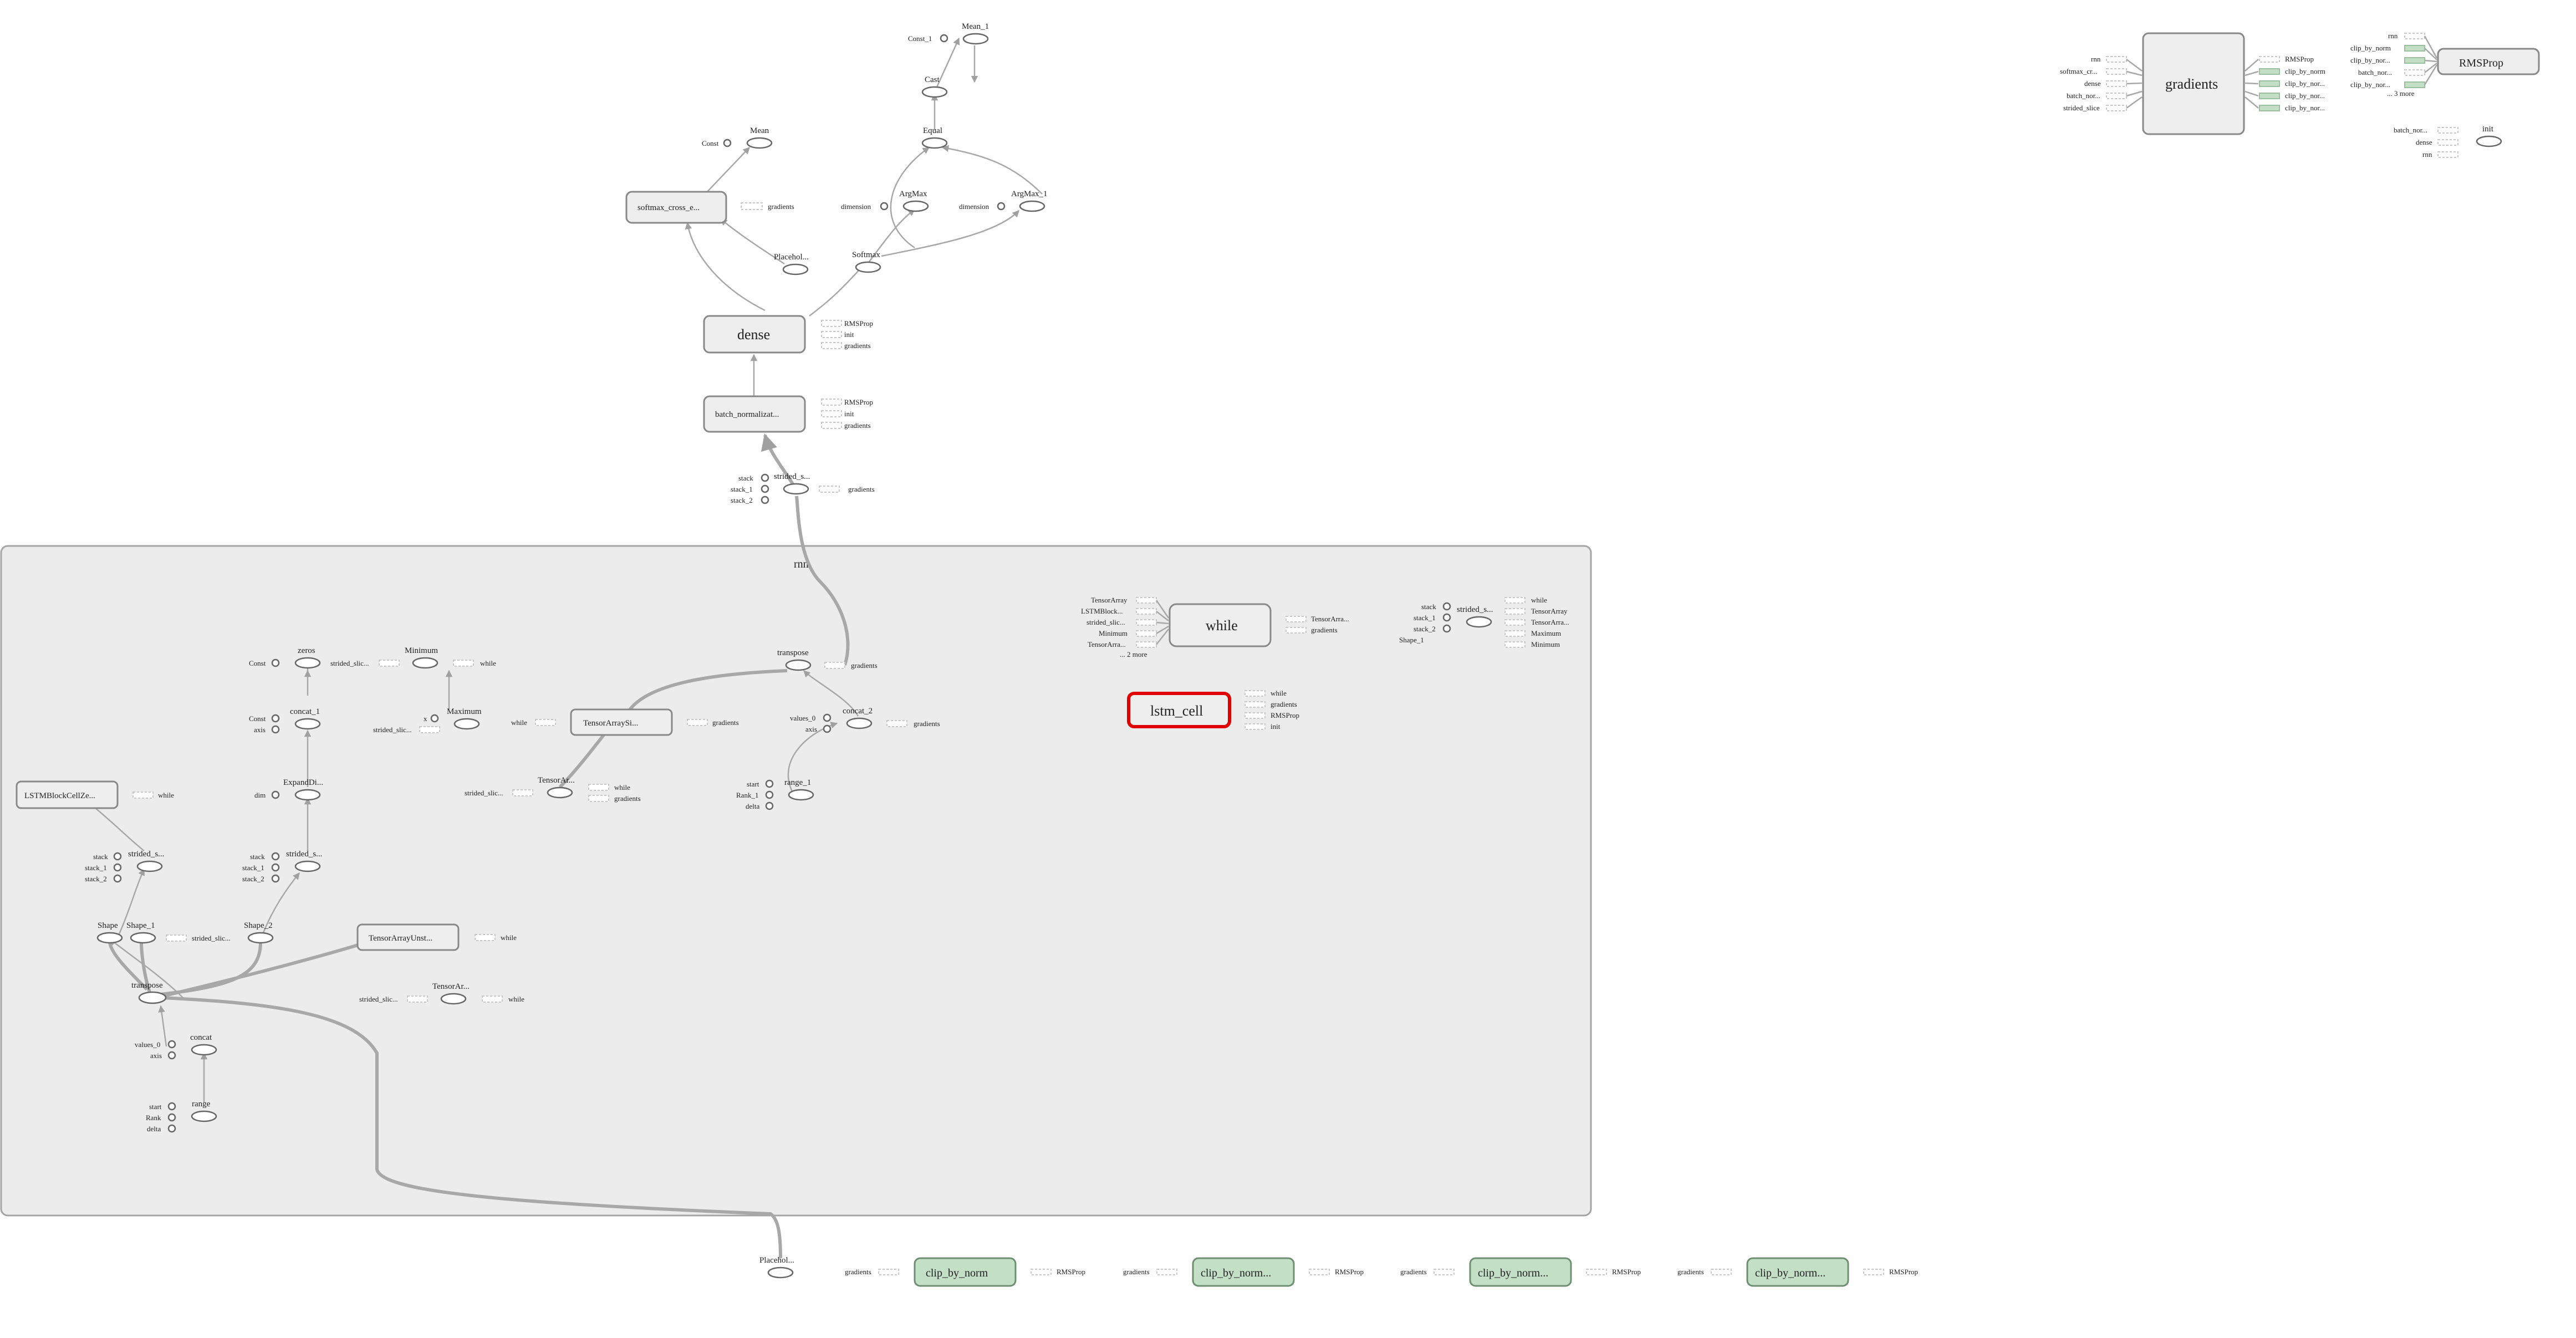  Describe the element at coordinates (1243, 1272) in the screenshot. I see `node-clip-by-norm-2: clip_by_norm... gradients RMSProp` at that location.